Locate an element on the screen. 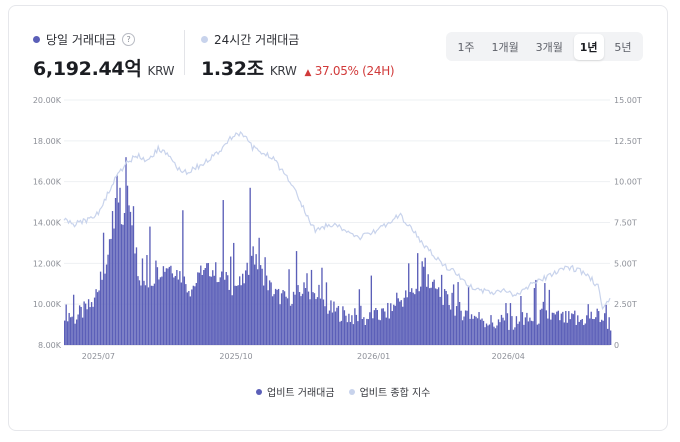  volume-24h-label-row: 24시간 거래대금 is located at coordinates (297, 39).